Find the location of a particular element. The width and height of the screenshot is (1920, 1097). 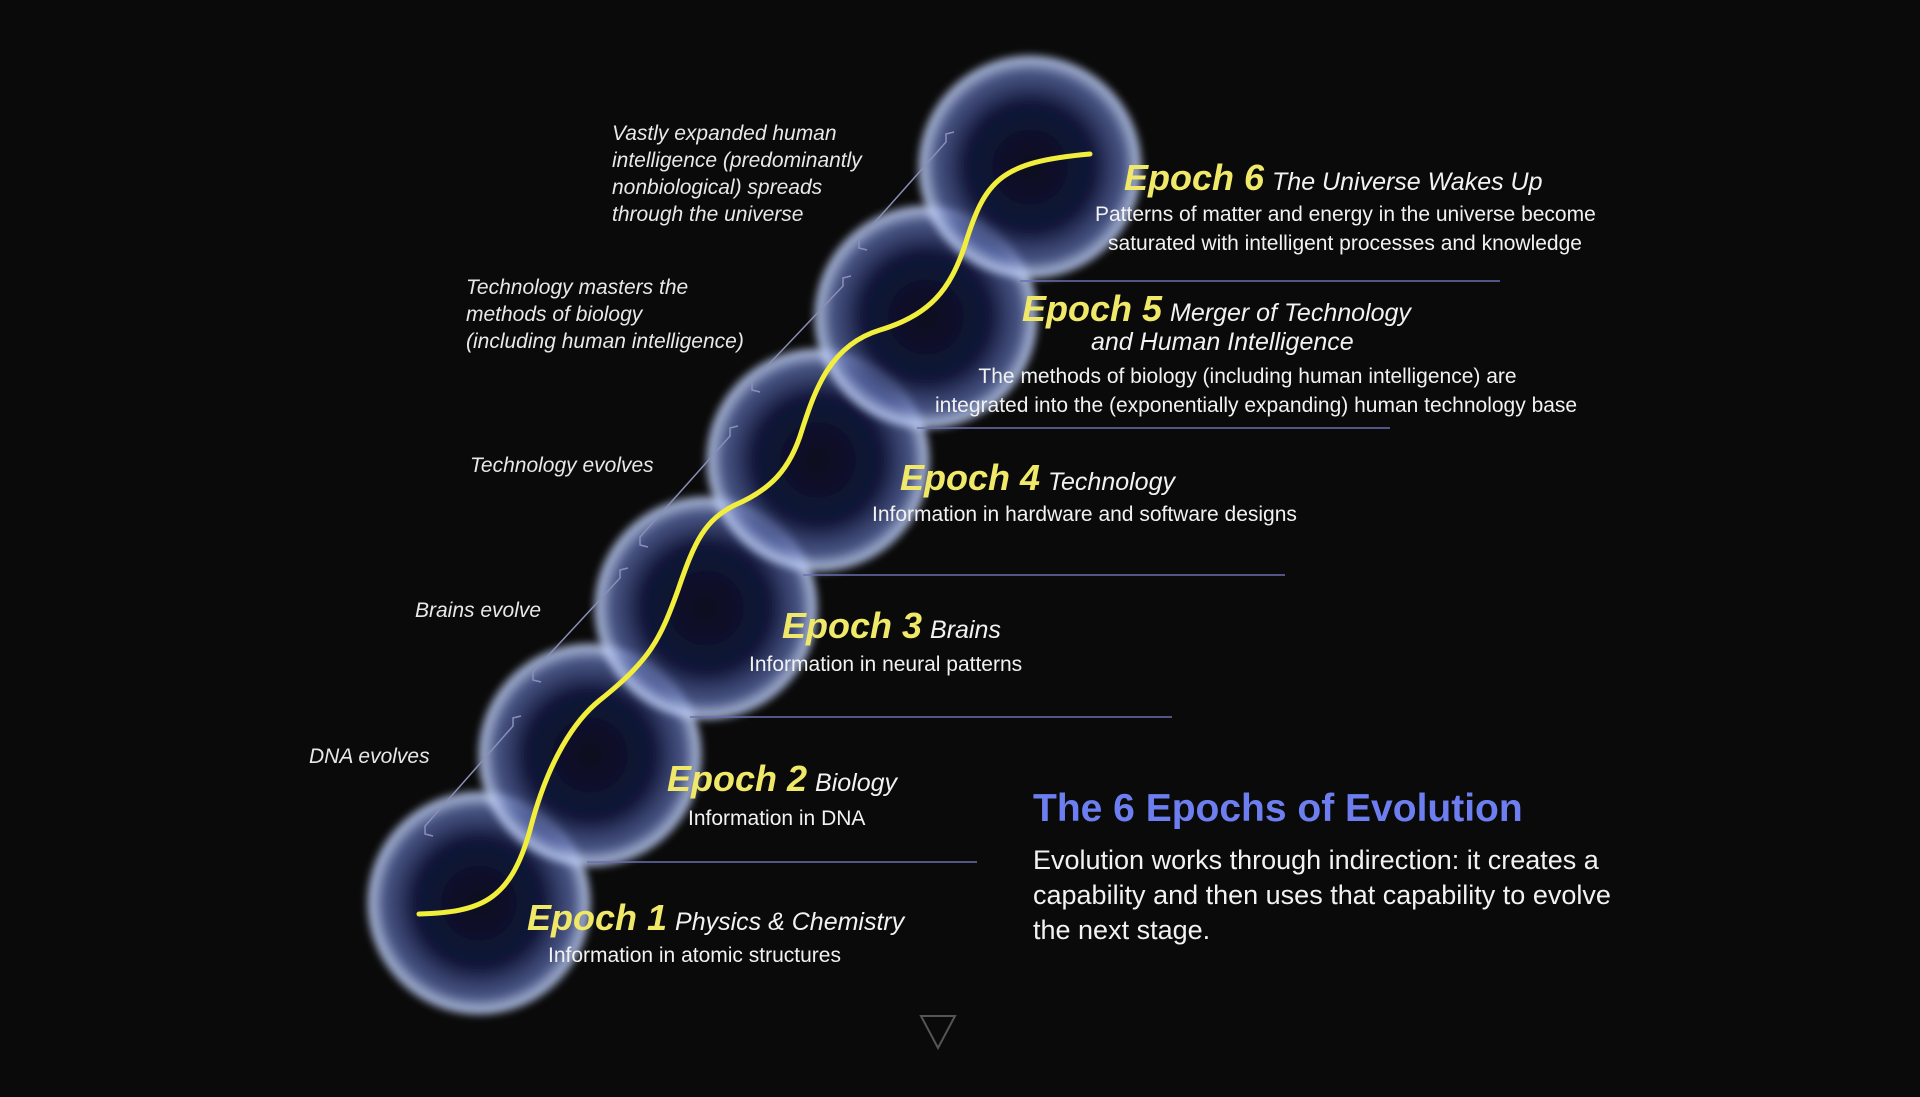

epoch-6-subtitle: The Universe Wakes Up is located at coordinates (1407, 182).